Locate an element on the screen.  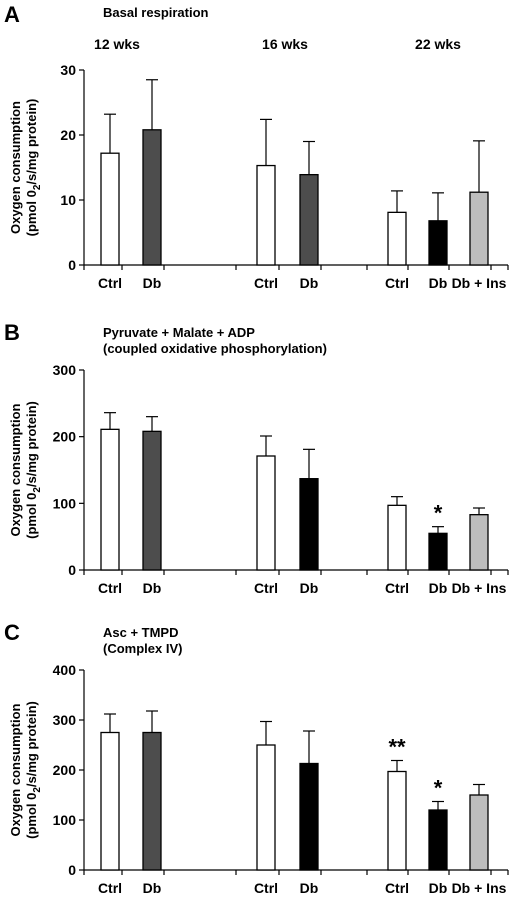
panel-letter: C is located at coordinates (12, 632).